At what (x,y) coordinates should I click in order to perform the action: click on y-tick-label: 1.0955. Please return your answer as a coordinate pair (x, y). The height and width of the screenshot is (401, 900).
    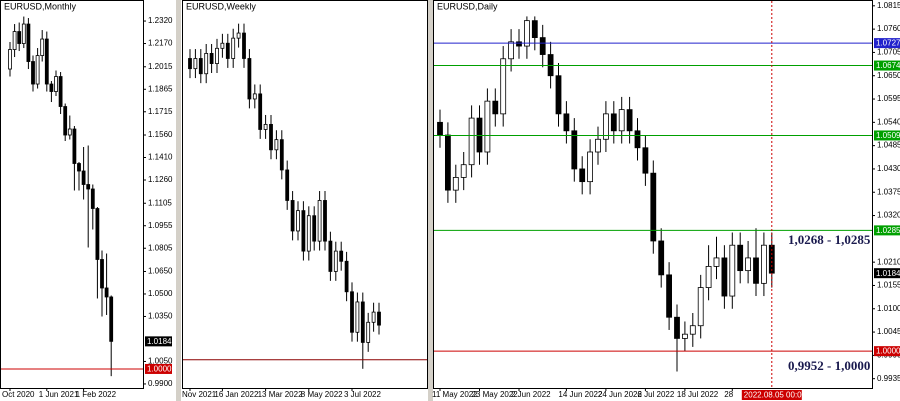
    Looking at the image, I should click on (160, 225).